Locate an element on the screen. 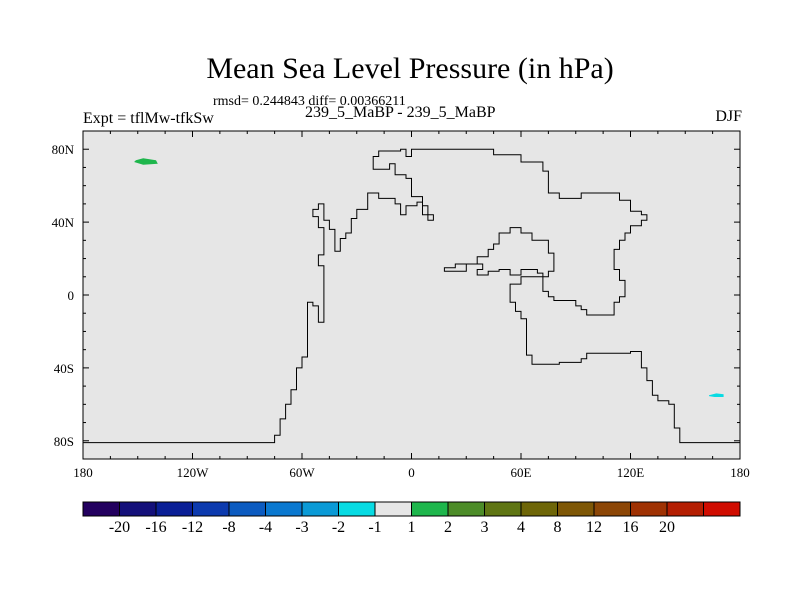 This screenshot has width=800, height=600. colorbar-label: -12 is located at coordinates (192, 527).